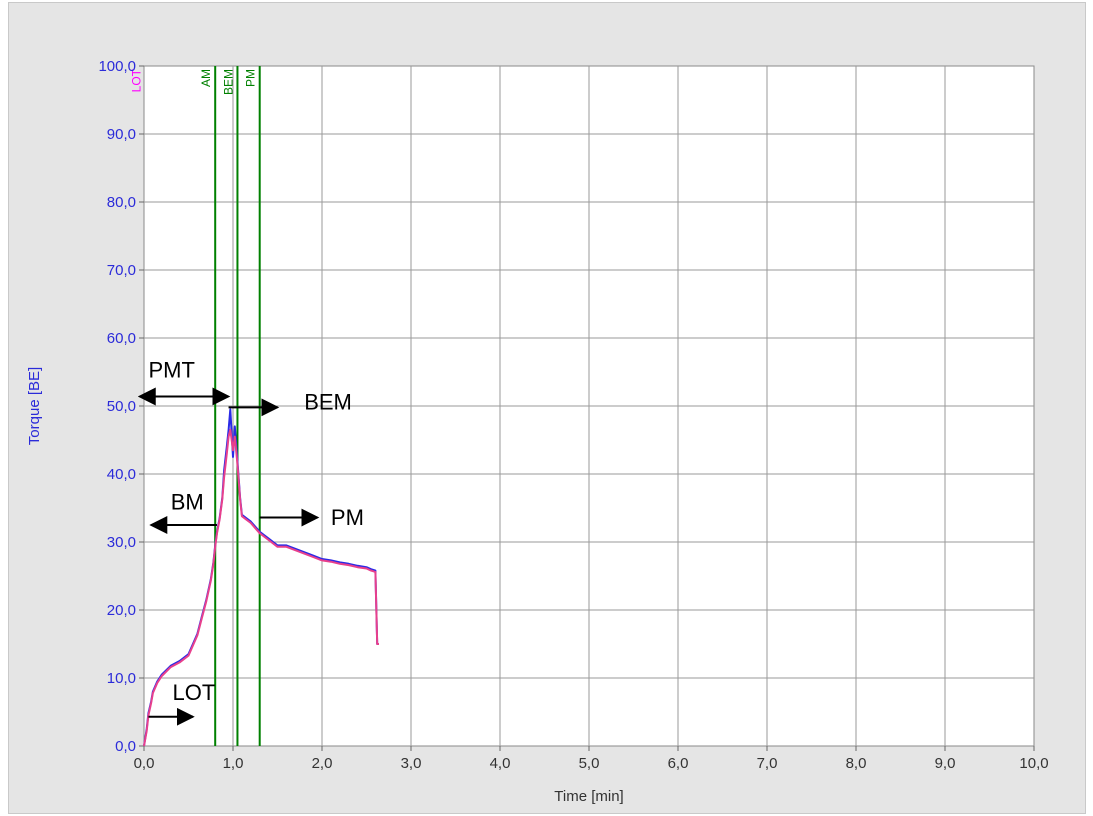  What do you see at coordinates (121, 338) in the screenshot?
I see `y-tick-label: 60,0` at bounding box center [121, 338].